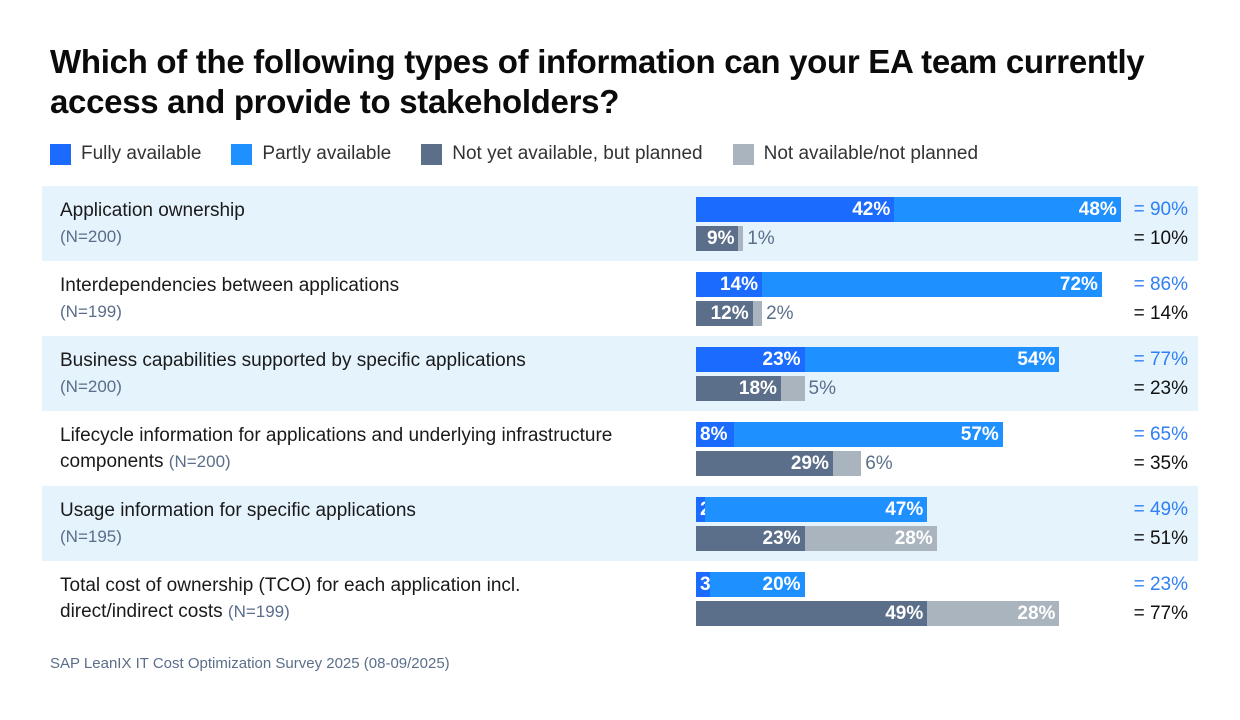  Describe the element at coordinates (1160, 313) in the screenshot. I see `not-available-total: = 14%` at that location.